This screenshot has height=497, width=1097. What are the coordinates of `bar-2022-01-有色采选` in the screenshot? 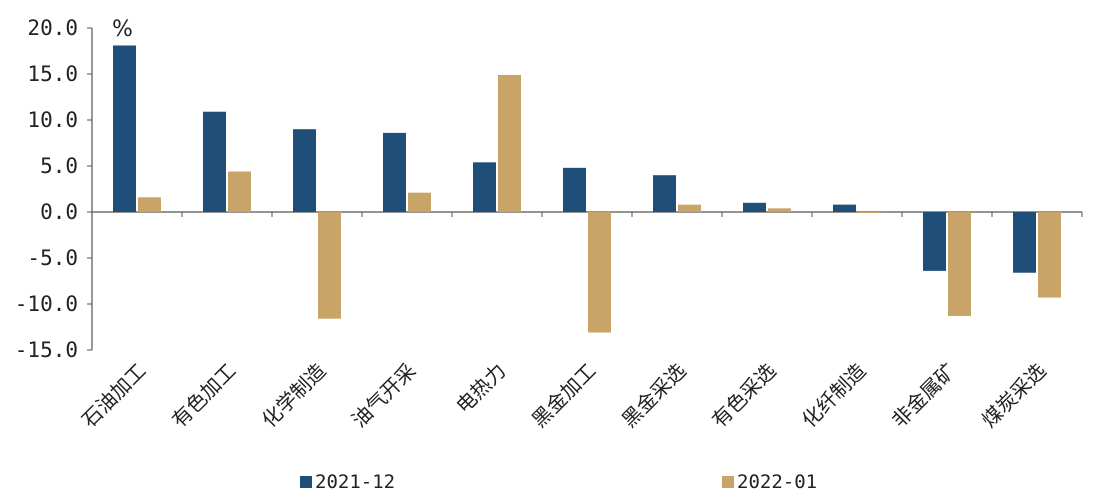 It's located at (779, 210).